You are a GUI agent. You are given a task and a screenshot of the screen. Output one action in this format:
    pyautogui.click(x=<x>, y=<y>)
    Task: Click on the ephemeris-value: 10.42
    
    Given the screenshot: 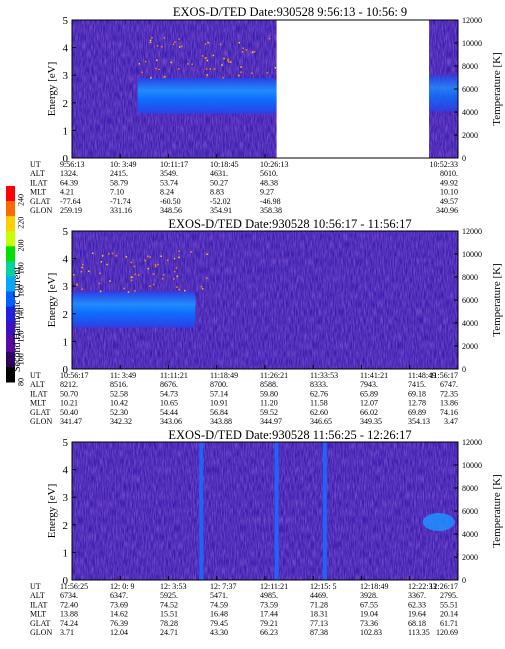 What is the action you would take?
    pyautogui.click(x=119, y=403)
    